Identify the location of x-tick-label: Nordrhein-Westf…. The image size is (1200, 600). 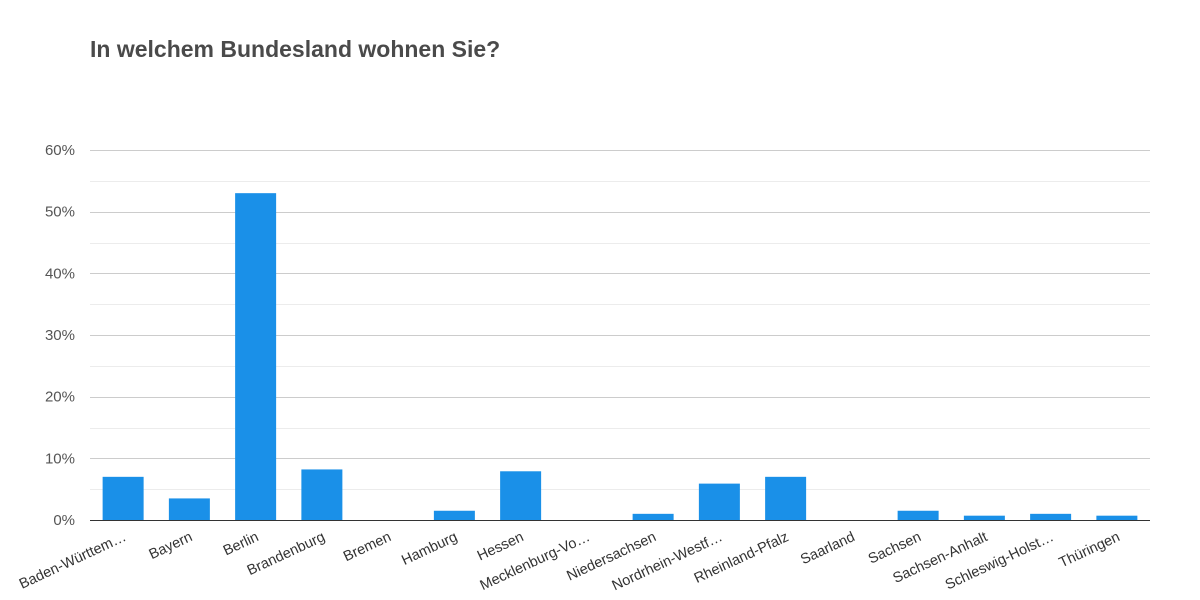
(667, 561).